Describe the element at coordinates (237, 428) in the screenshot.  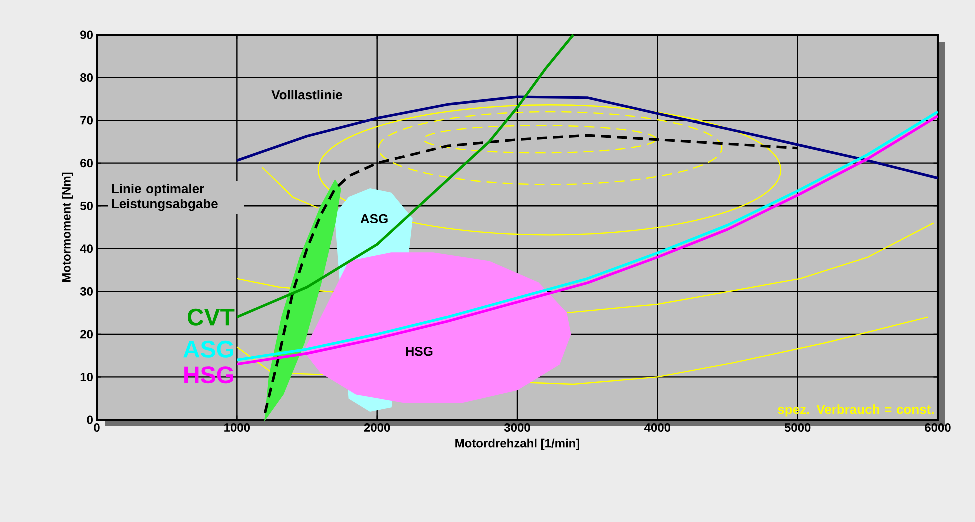
I see `x-tick-label: 1000` at that location.